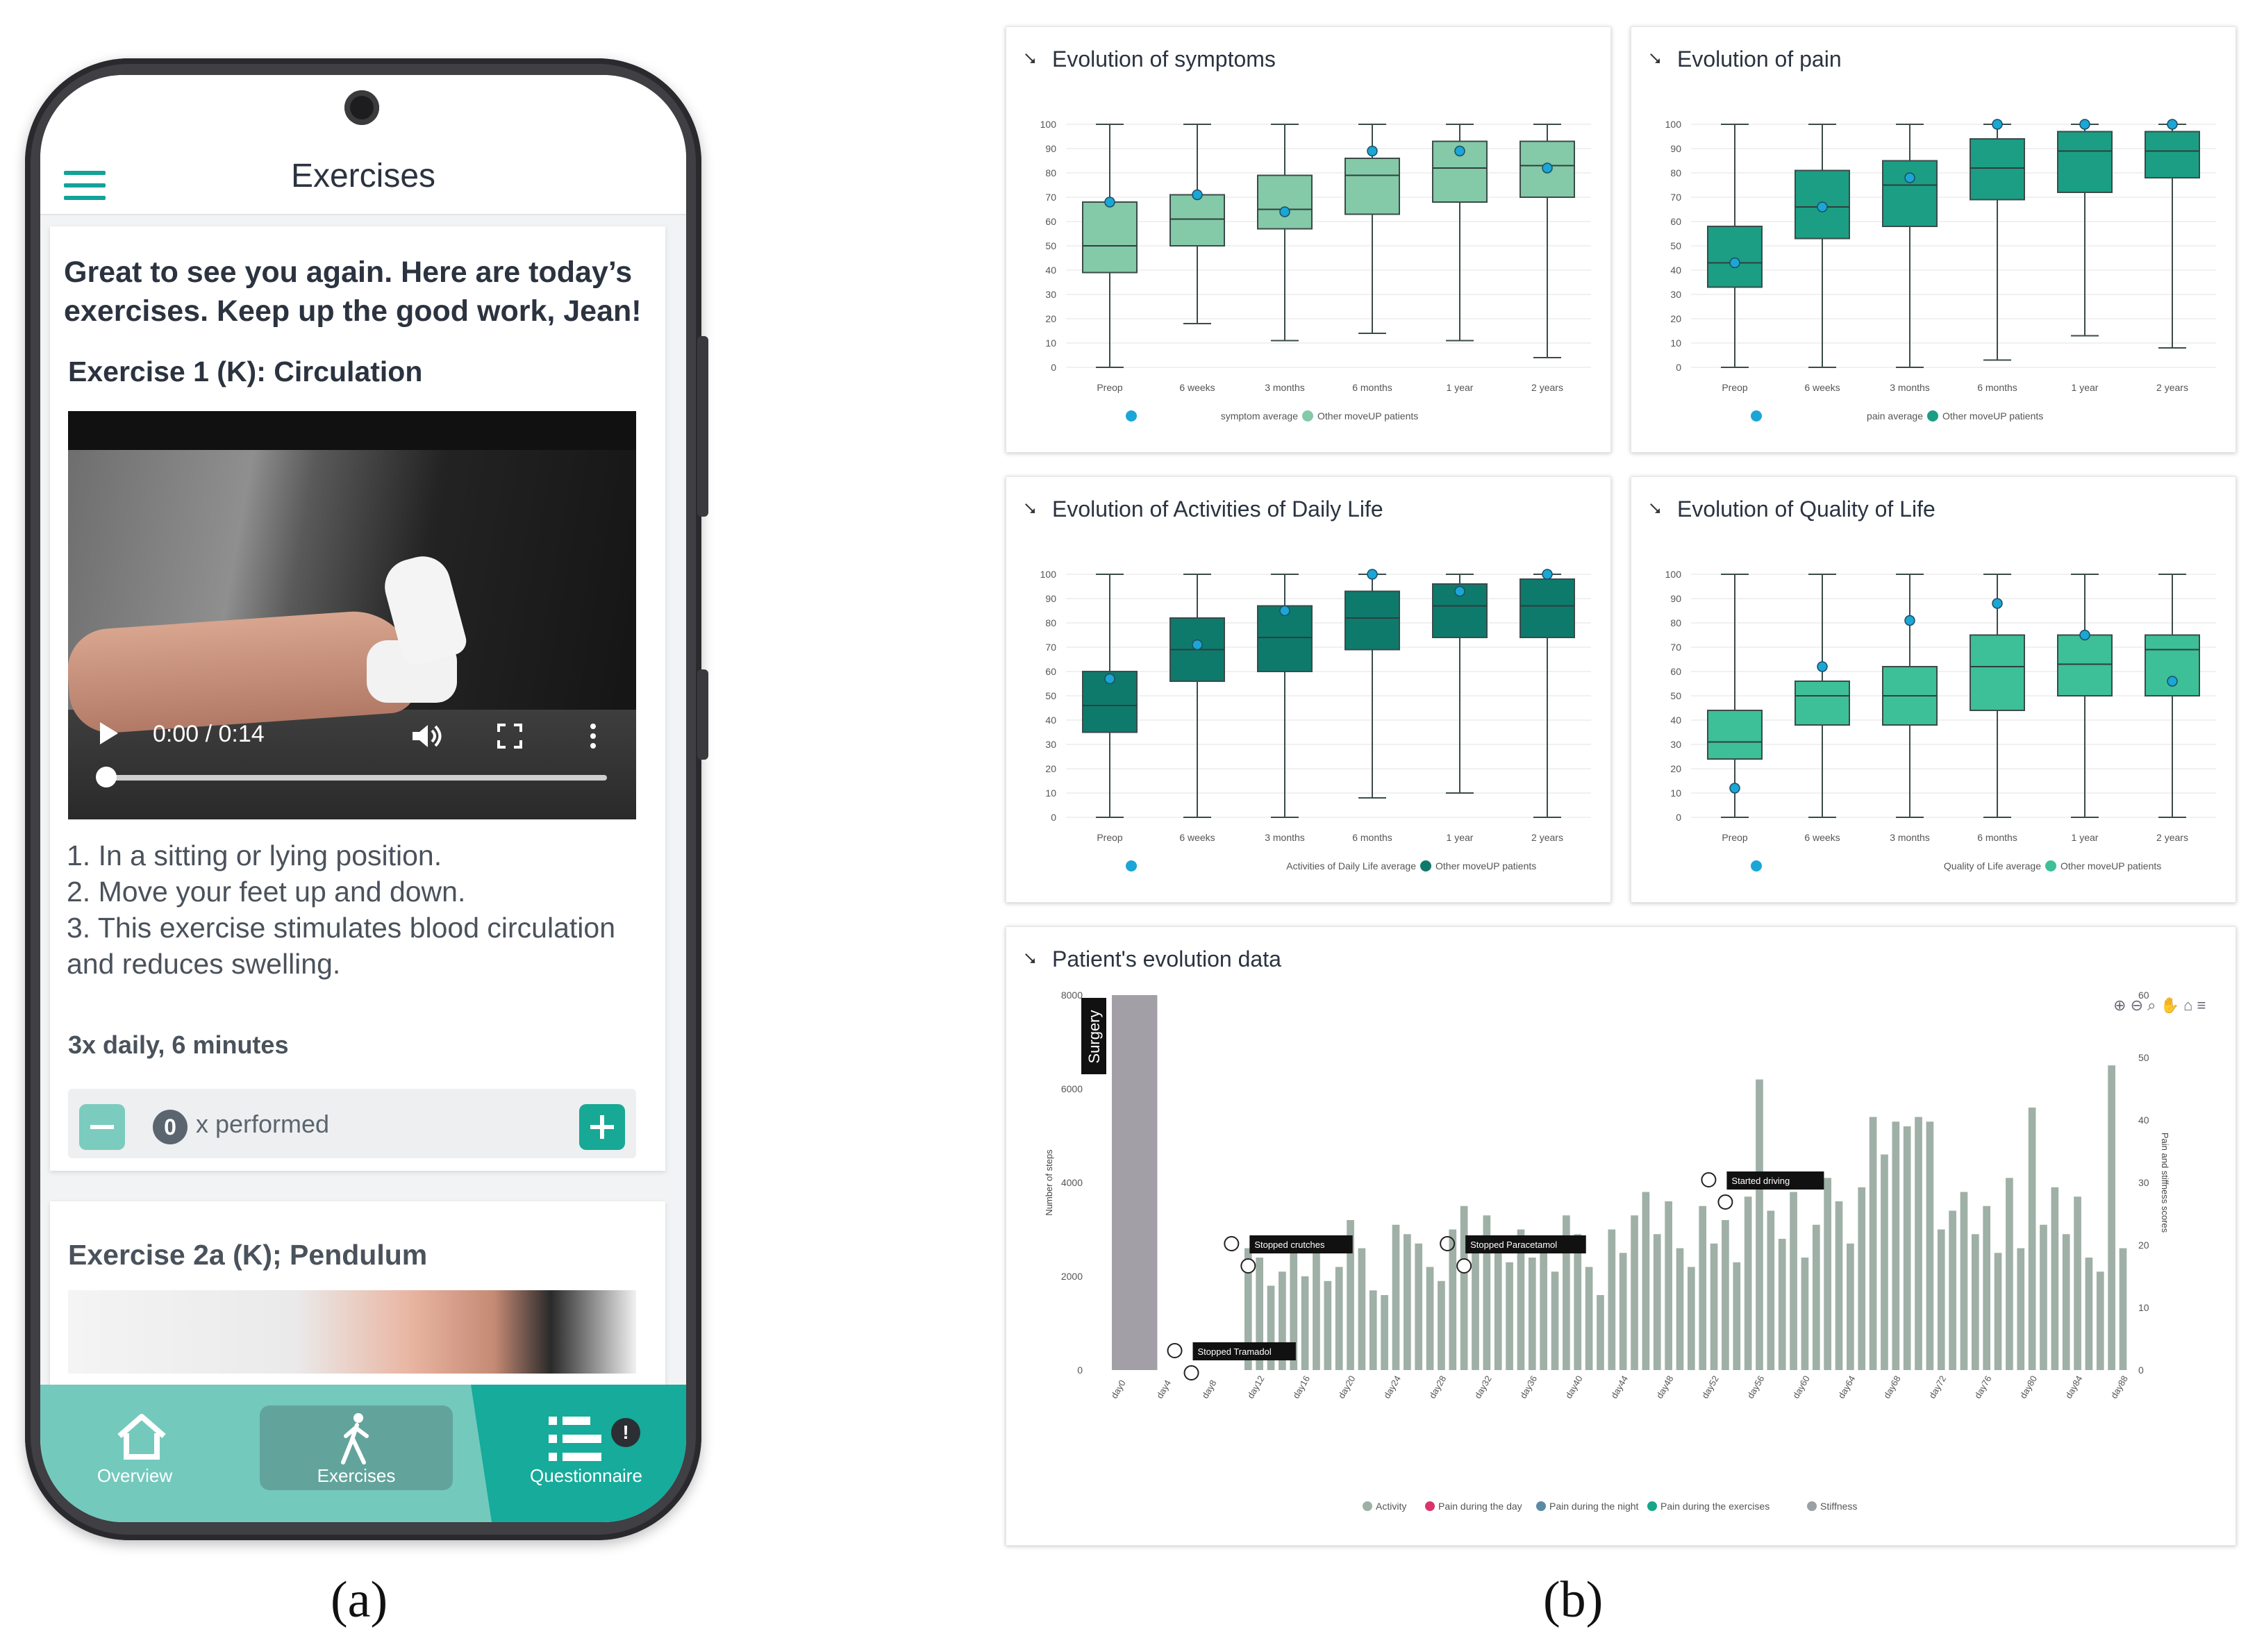 The image size is (2248, 1652). I want to click on x-tick-label: day88, so click(2119, 1387).